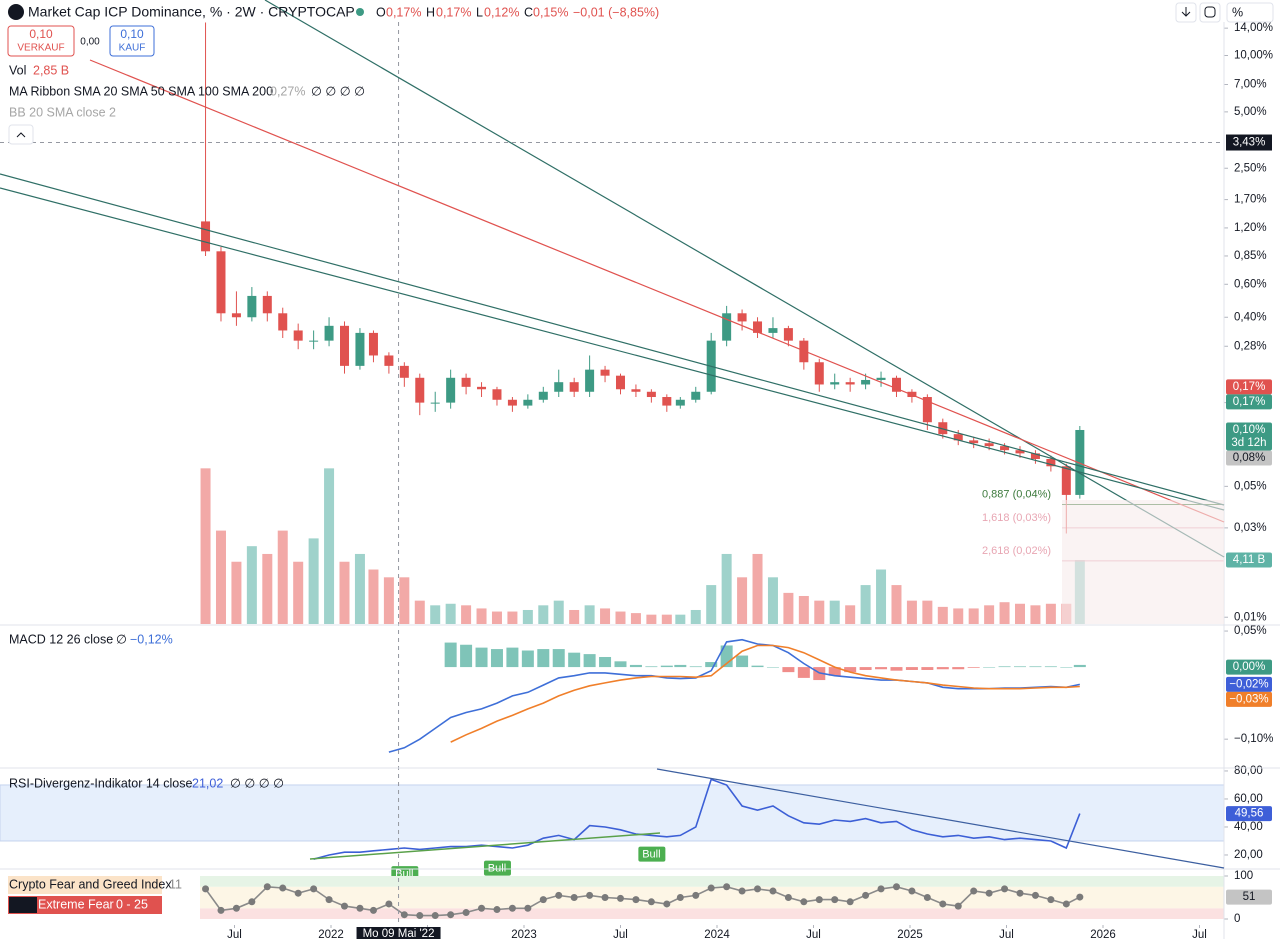  What do you see at coordinates (910, 934) in the screenshot?
I see `x-tick-label: 2025` at bounding box center [910, 934].